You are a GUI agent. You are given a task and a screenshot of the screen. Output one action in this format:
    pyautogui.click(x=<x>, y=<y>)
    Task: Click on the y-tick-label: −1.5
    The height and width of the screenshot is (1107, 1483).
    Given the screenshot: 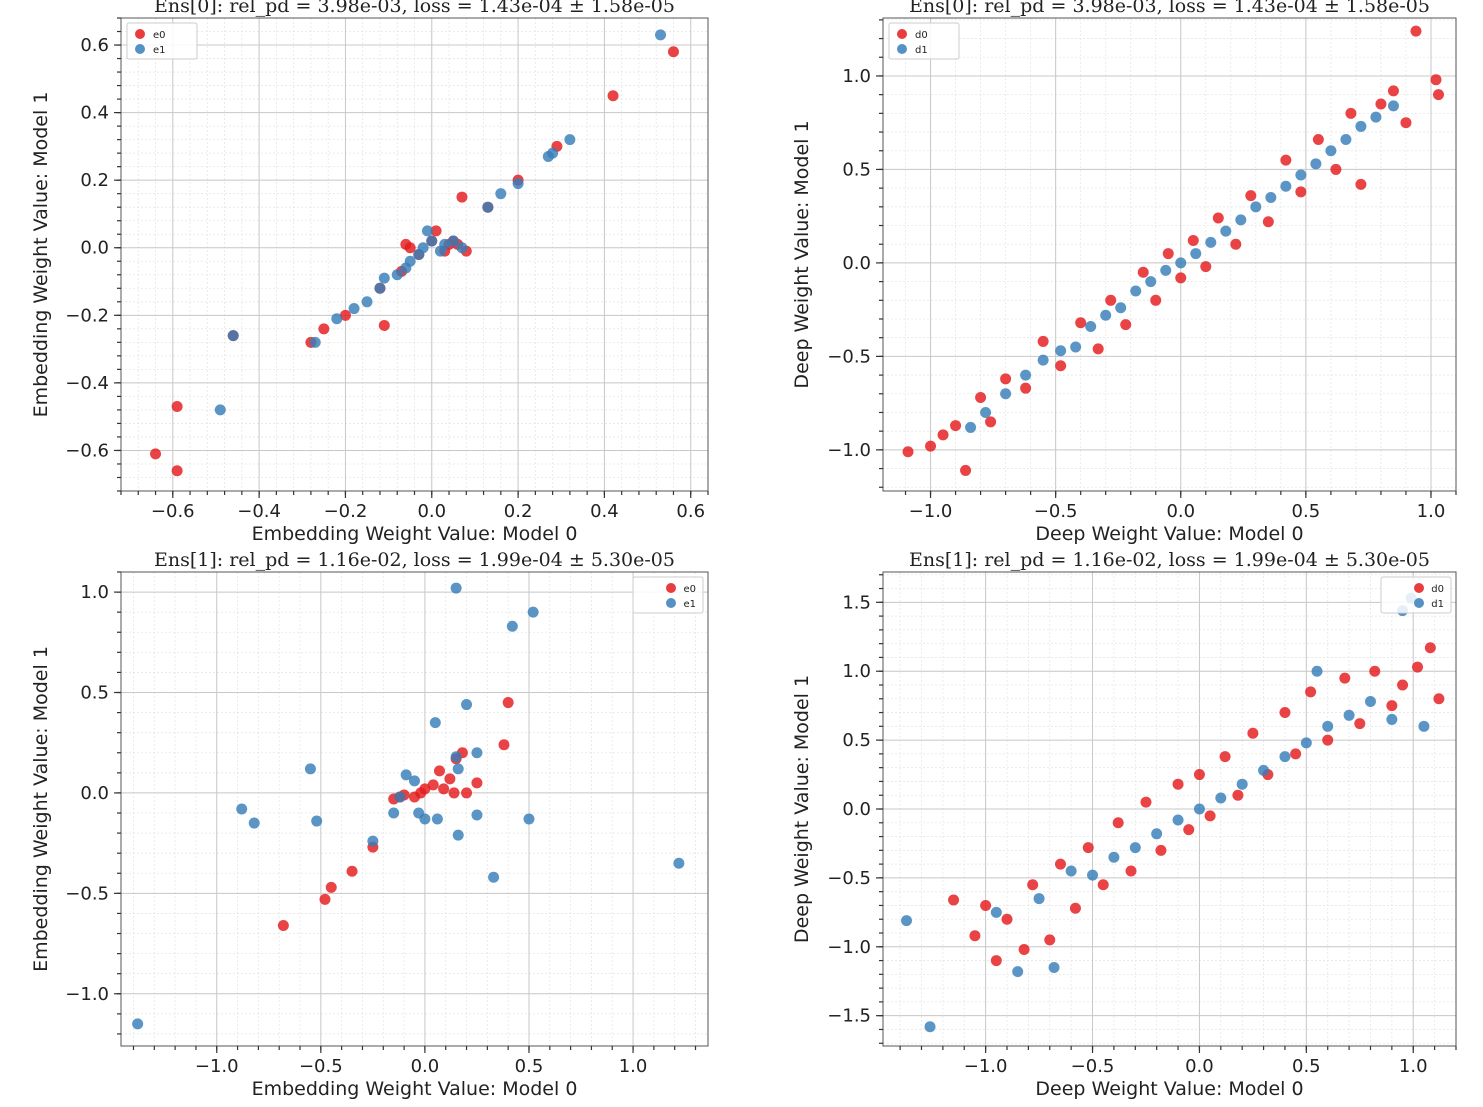 What is the action you would take?
    pyautogui.click(x=849, y=1016)
    